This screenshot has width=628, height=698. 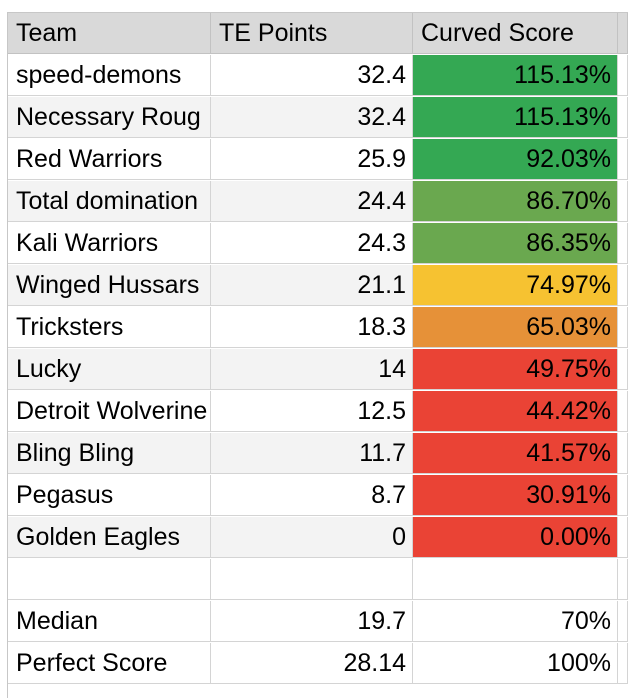 I want to click on te-points-cell: 24.3, so click(x=312, y=243).